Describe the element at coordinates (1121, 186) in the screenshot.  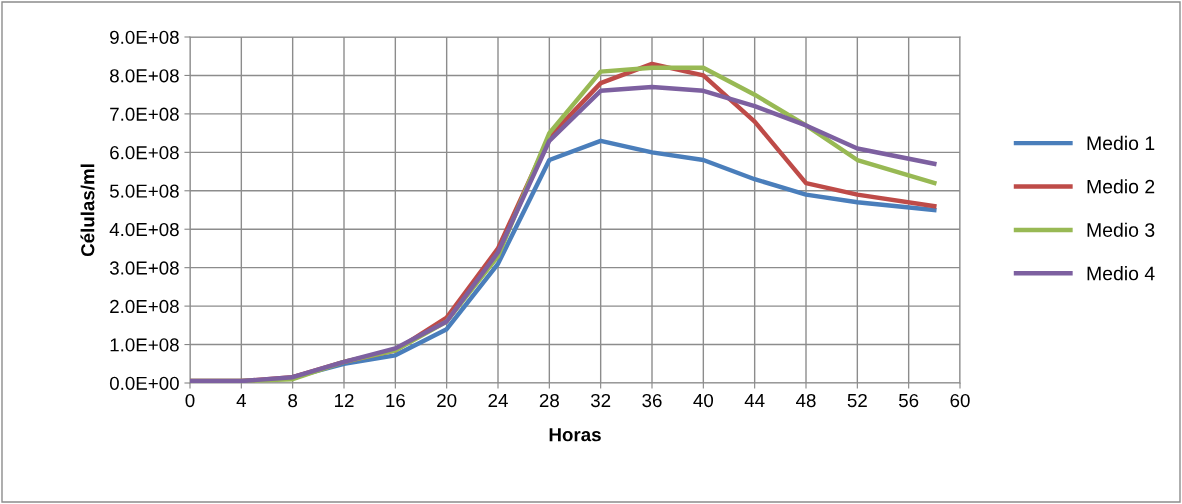
I see `legend-label: Medio 2` at that location.